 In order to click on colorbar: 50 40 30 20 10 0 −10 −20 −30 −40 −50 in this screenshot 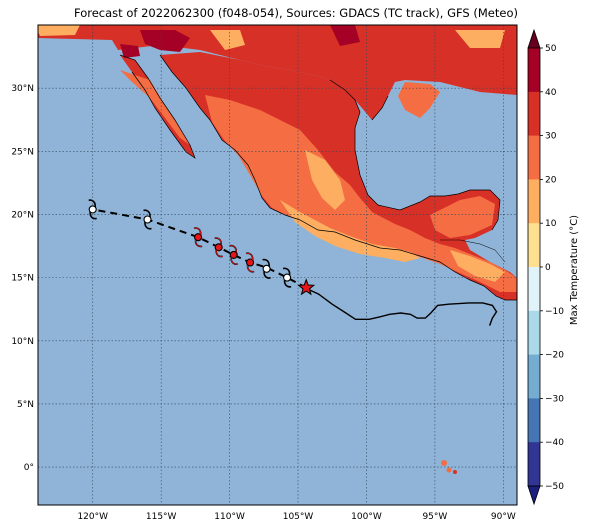, I will do `click(545, 267)`.